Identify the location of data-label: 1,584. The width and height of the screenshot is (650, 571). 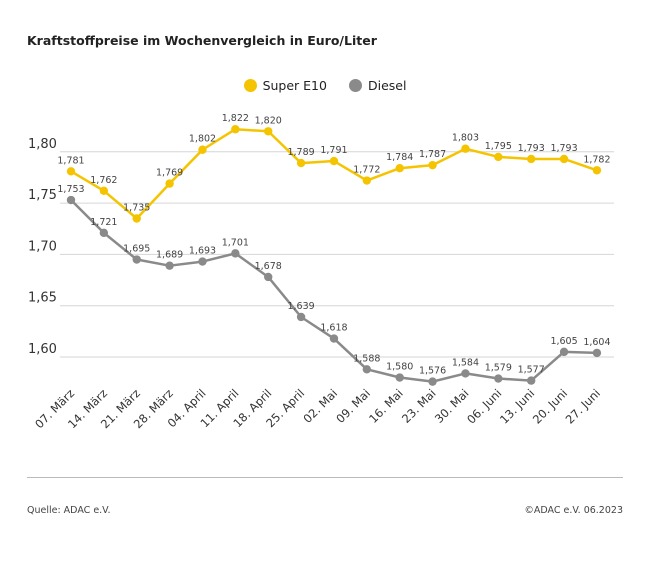
(465, 362).